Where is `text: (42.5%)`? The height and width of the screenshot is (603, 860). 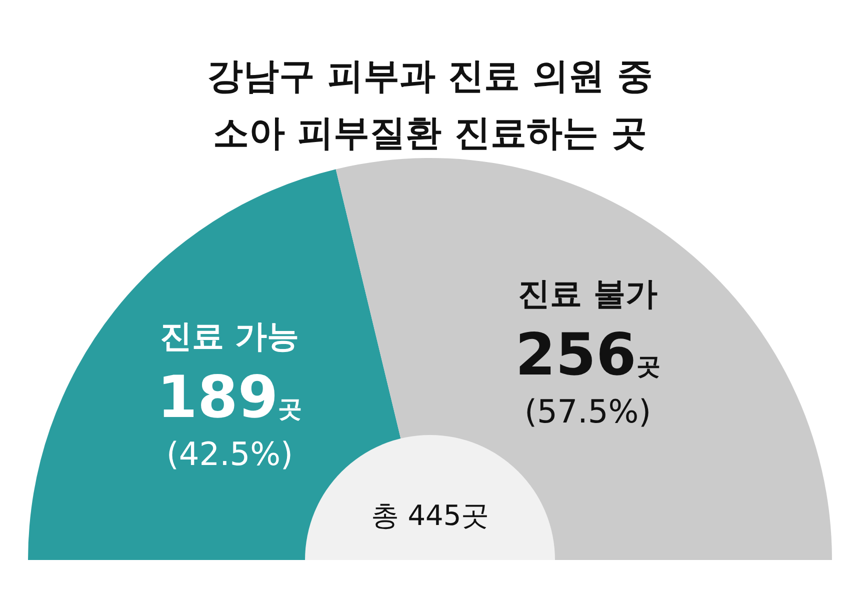 text: (42.5%) is located at coordinates (229, 454).